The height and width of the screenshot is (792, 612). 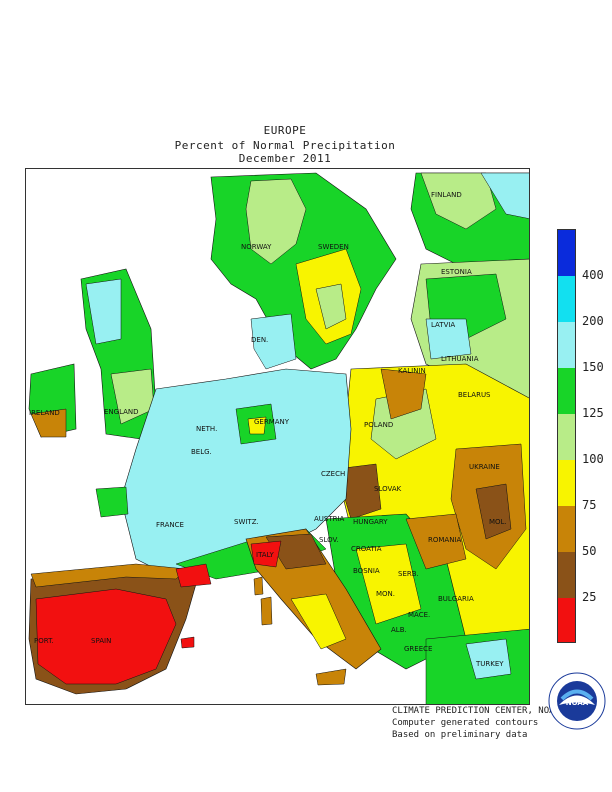 I want to click on credit-line-1: CLIMATE PREDICTION CENTER, NOAA, so click(x=476, y=711).